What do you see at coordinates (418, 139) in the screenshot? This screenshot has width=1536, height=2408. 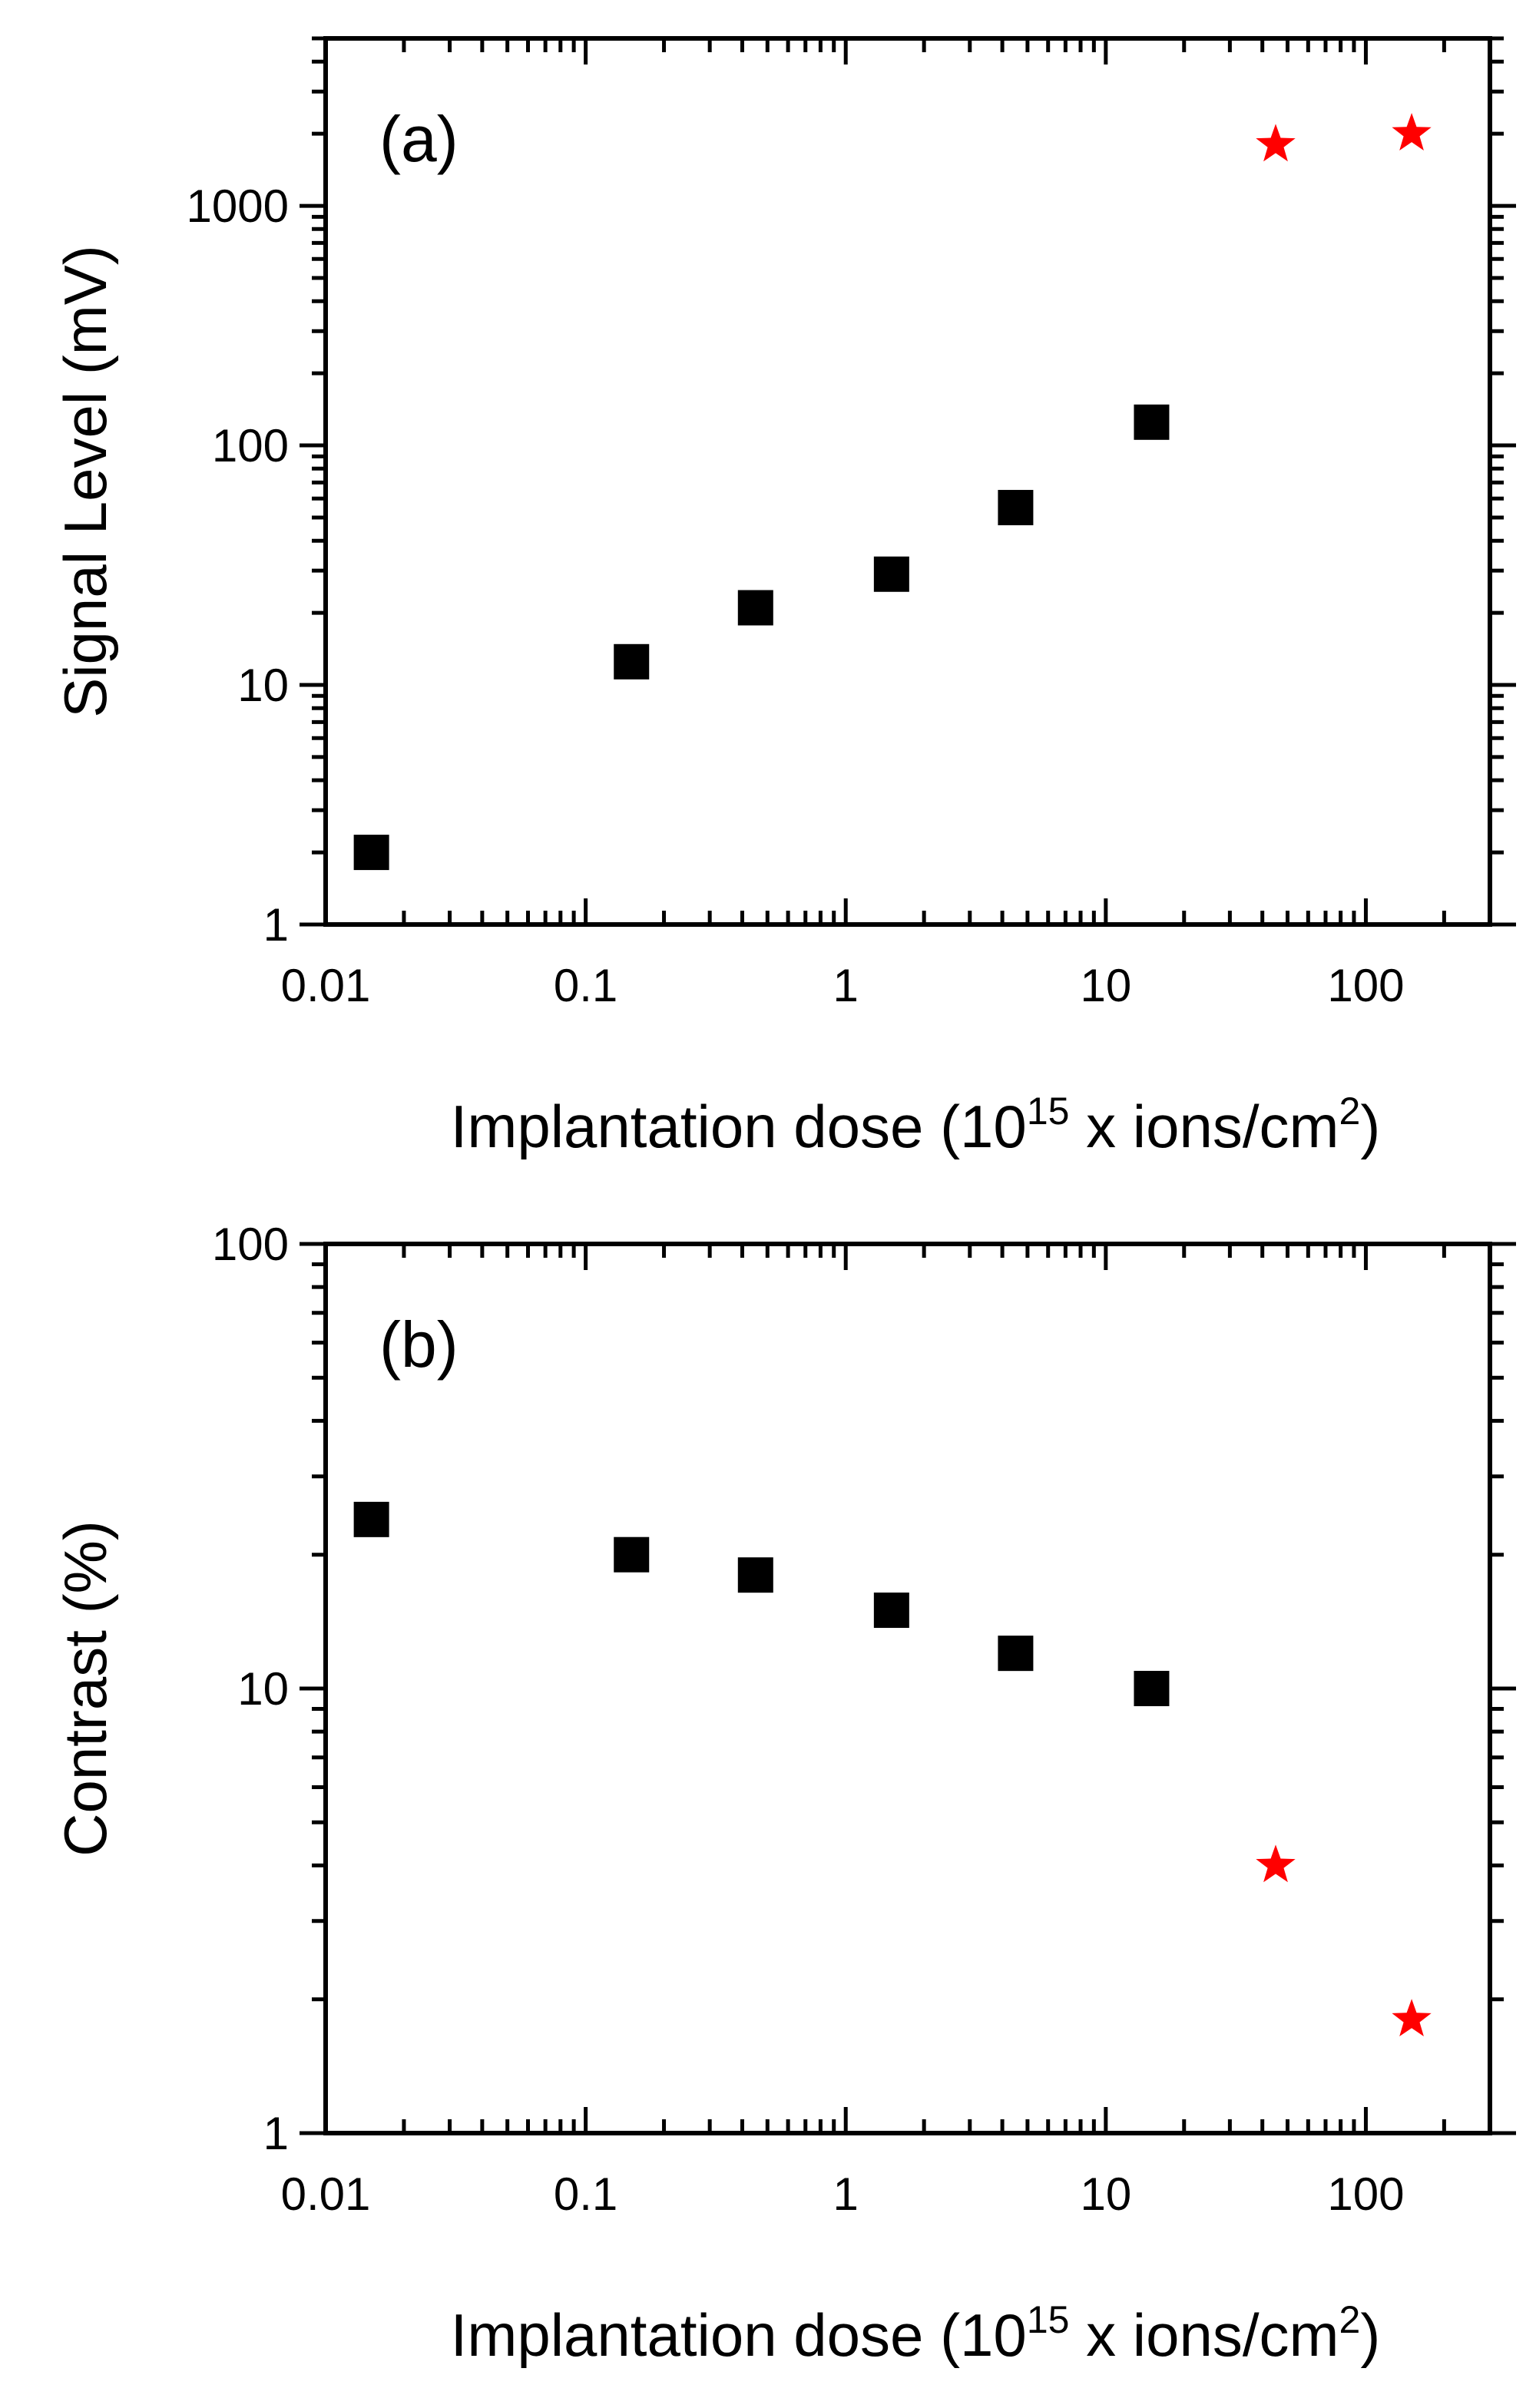 I see `panel-label-a: (a)` at bounding box center [418, 139].